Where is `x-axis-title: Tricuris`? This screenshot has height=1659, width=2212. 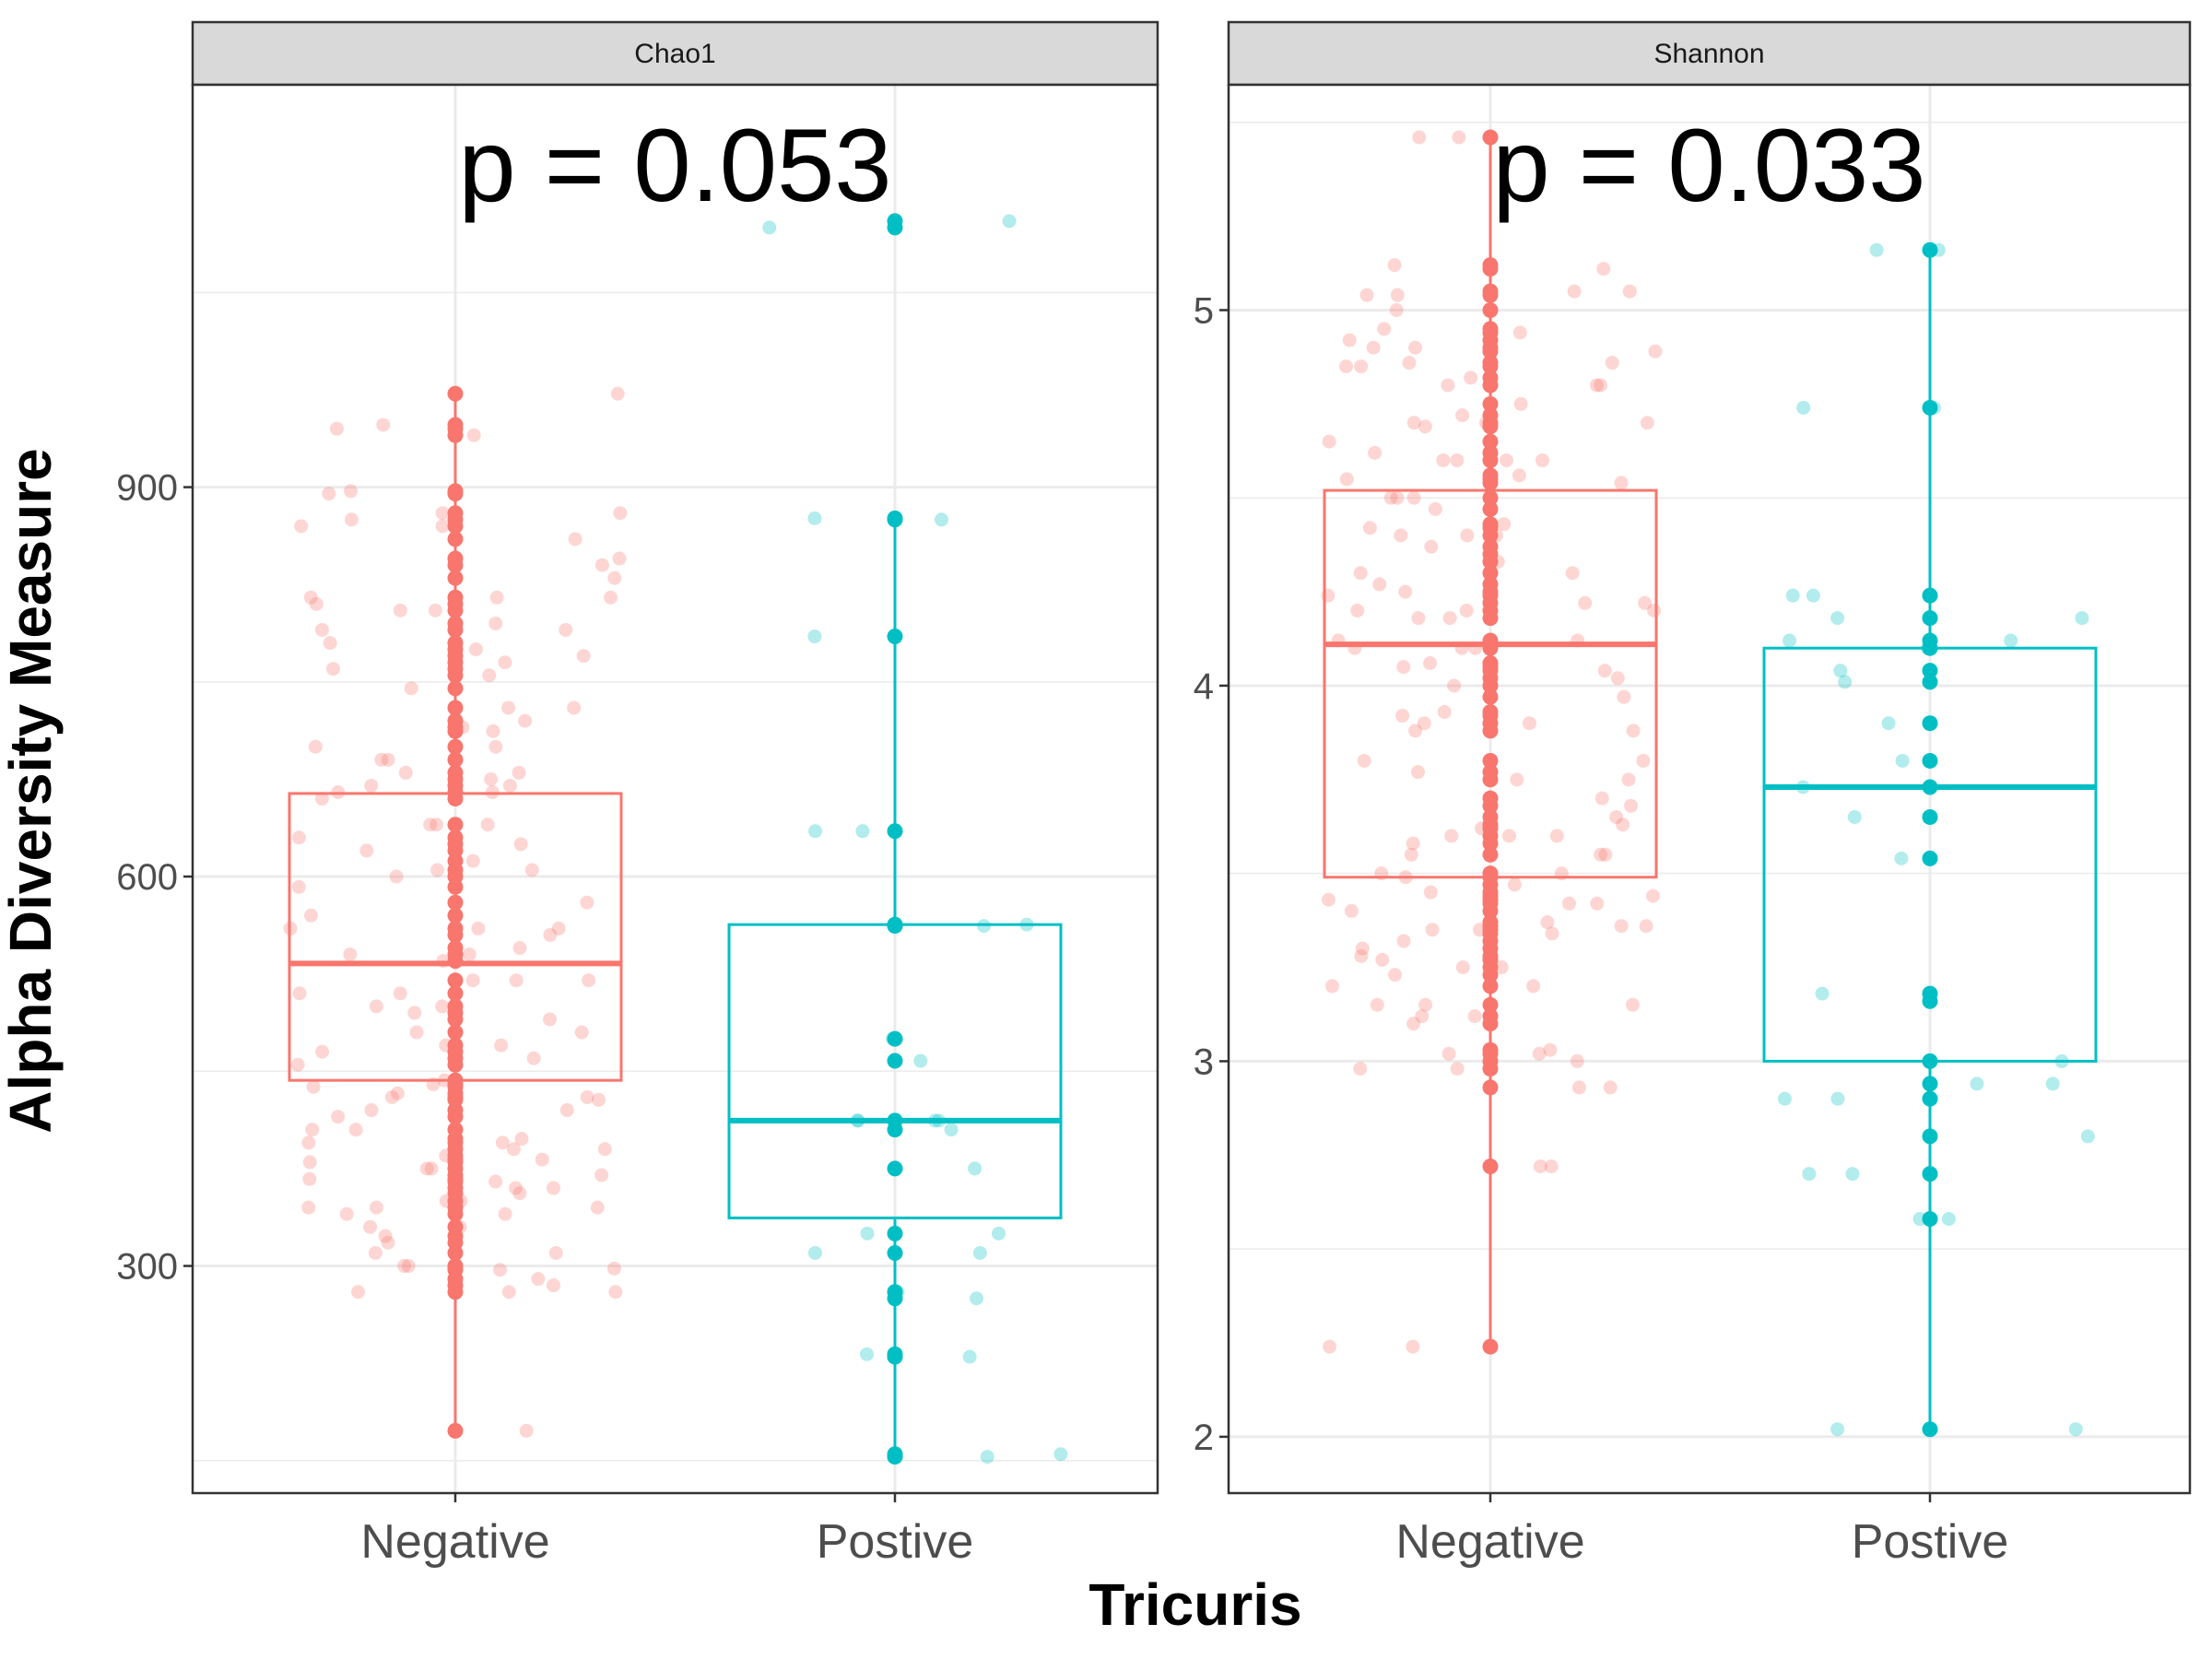
x-axis-title: Tricuris is located at coordinates (1194, 1604).